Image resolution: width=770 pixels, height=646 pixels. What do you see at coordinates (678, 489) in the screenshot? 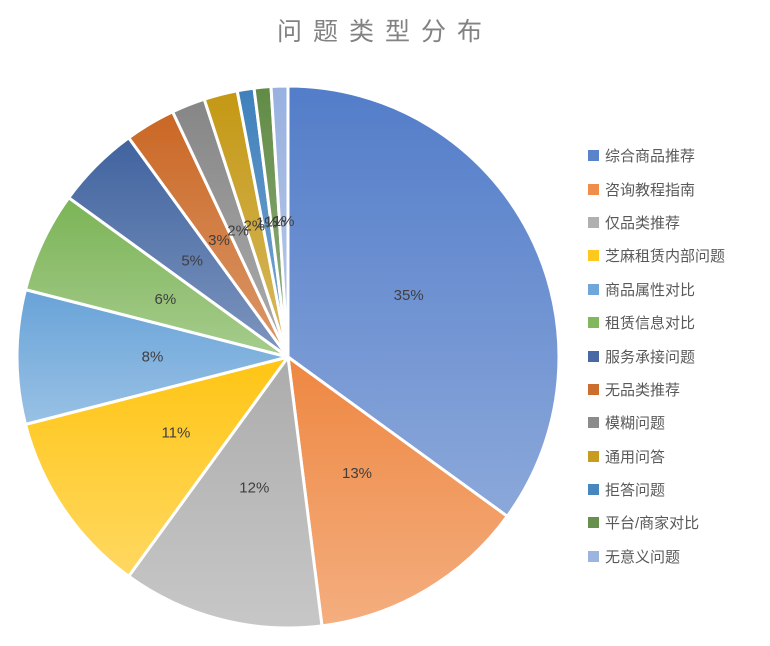
I see `legend-item-10: 拒答问题` at bounding box center [678, 489].